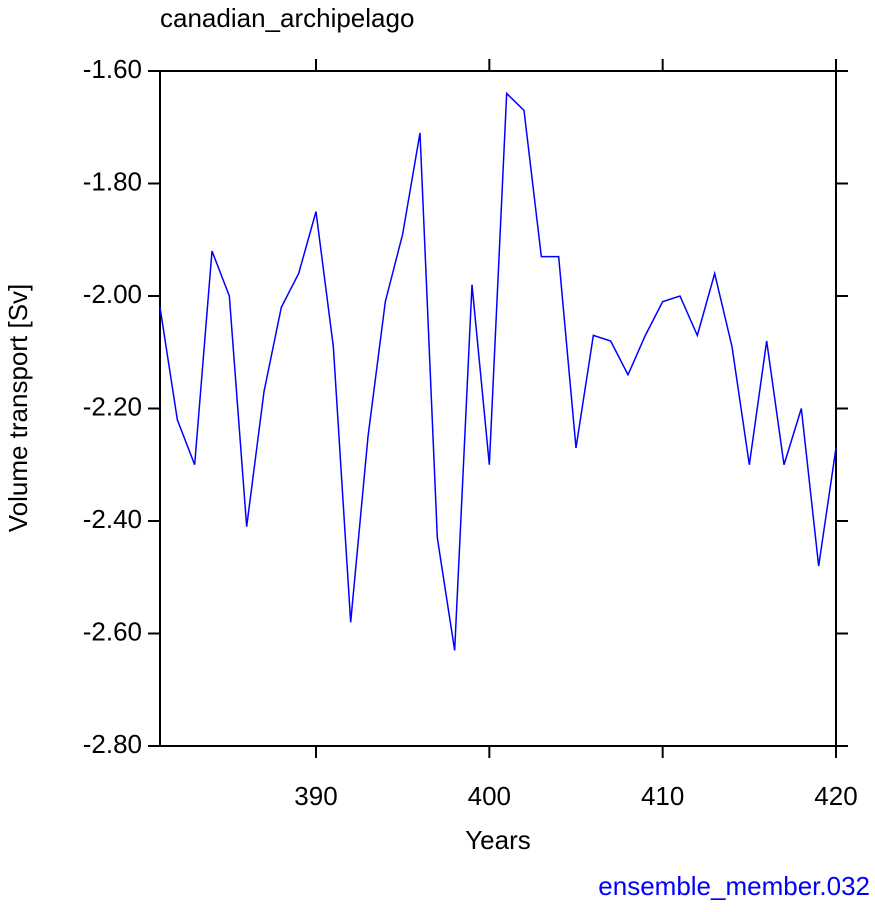  What do you see at coordinates (112, 69) in the screenshot?
I see `y-tick-label: -1.60` at bounding box center [112, 69].